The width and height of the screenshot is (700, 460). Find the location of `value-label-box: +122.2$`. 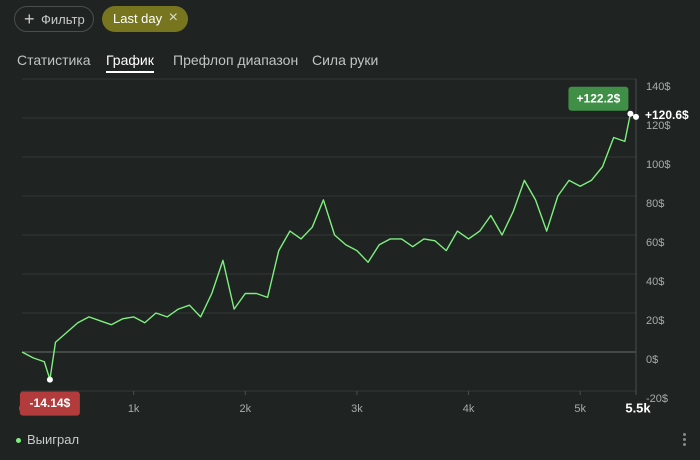

value-label-box: +122.2$ is located at coordinates (598, 98).